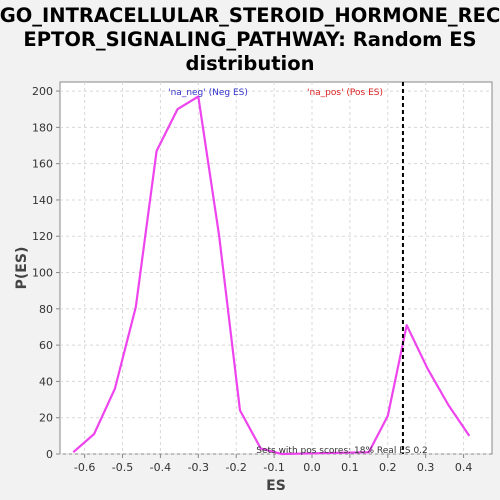 Image resolution: width=500 pixels, height=500 pixels. What do you see at coordinates (46, 309) in the screenshot?
I see `y-tick-label: 80` at bounding box center [46, 309].